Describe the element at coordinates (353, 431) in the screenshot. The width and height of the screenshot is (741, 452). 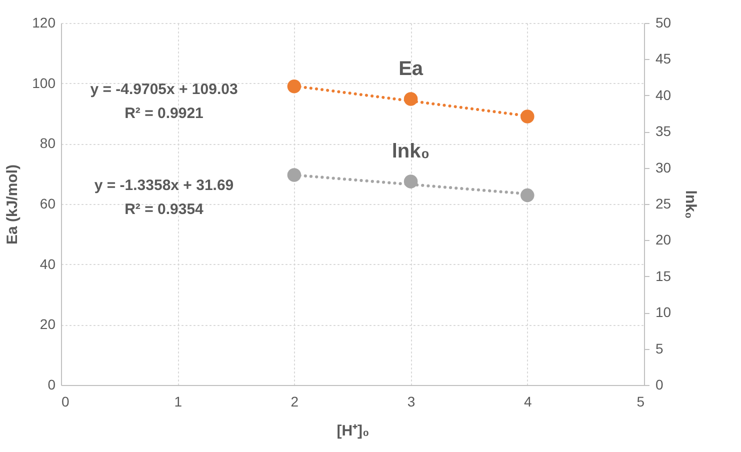
I see `x-axis-title: [H⁺]₀` at that location.